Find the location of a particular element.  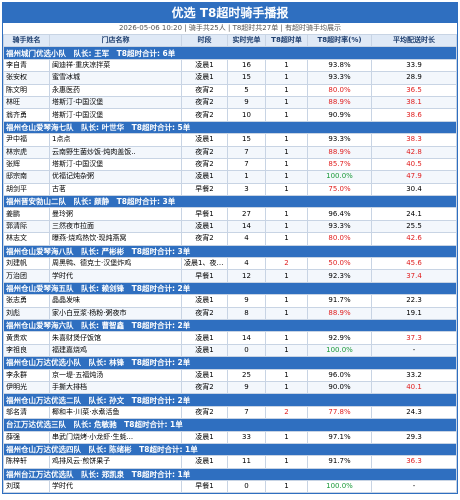

cell: 凌晨1、夜宵2 is located at coordinates (204, 264).